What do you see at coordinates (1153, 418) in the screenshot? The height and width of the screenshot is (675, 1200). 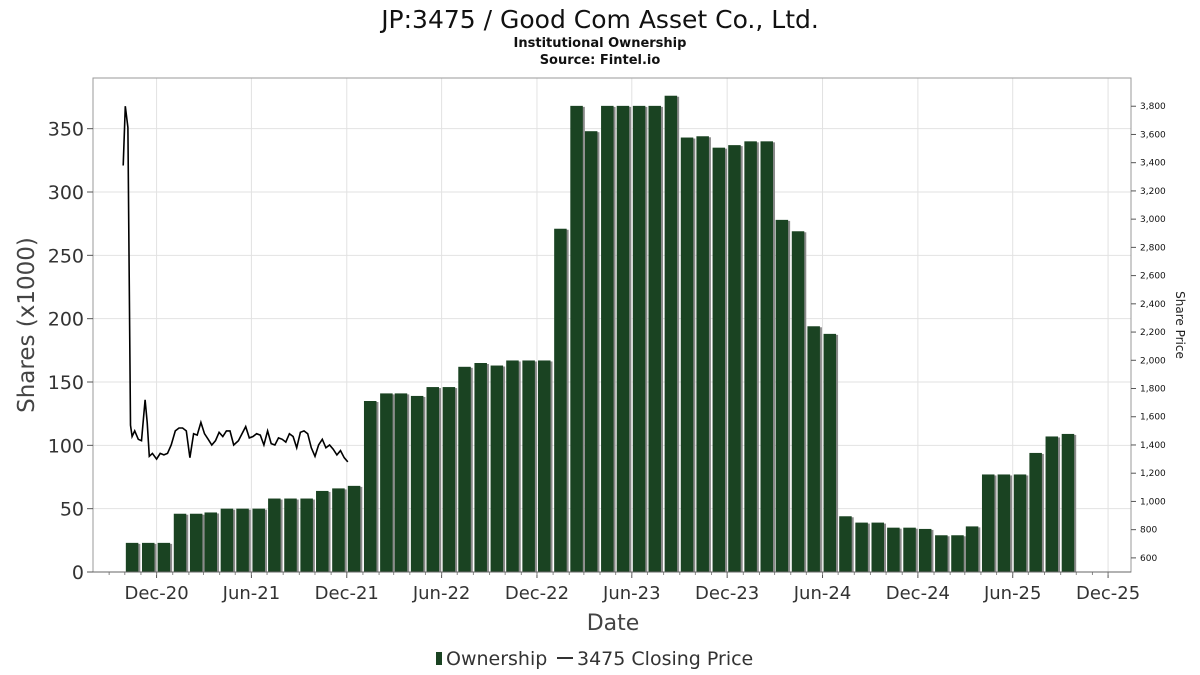 I see `y2-tick-label: 1,600` at bounding box center [1153, 418].